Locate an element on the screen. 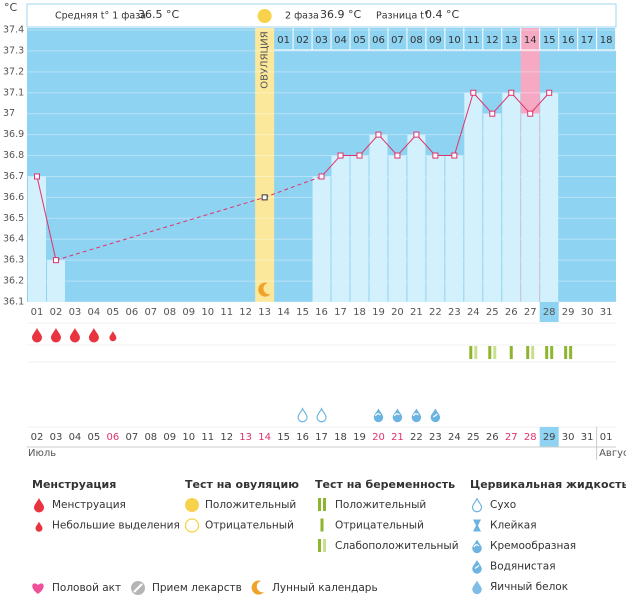 This screenshot has width=626, height=595. calendar-date: 19 is located at coordinates (359, 437).